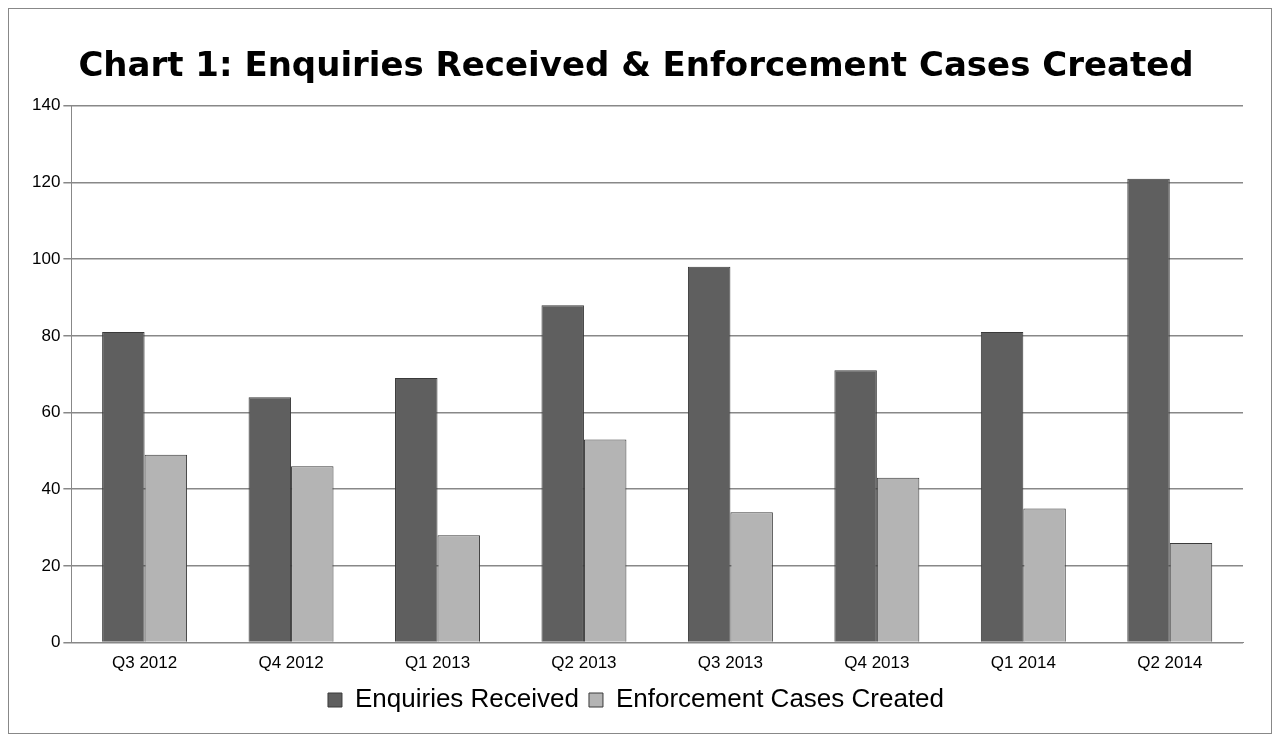 The image size is (1283, 745). Describe the element at coordinates (46, 105) in the screenshot. I see `y-tick-label: 140` at that location.